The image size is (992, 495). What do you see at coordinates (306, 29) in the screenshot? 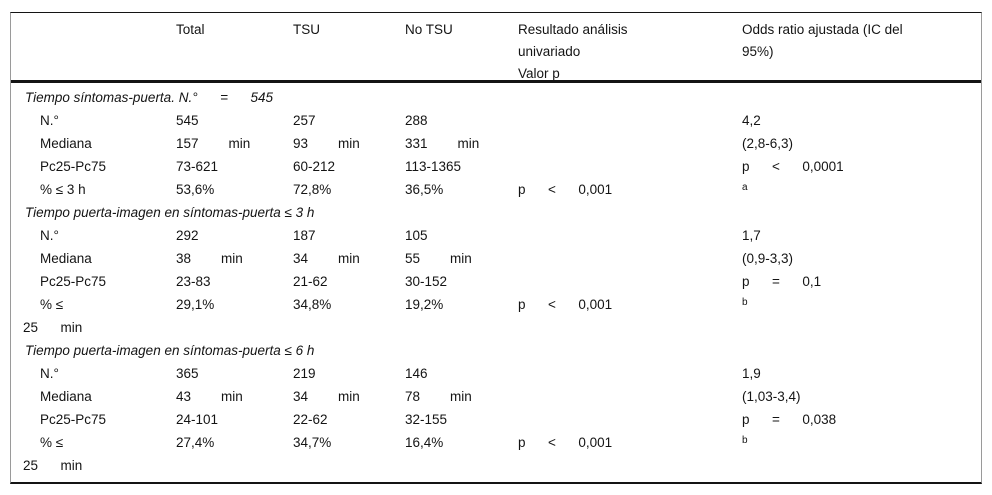
I see `header-cell-tsu: TSU` at bounding box center [306, 29].